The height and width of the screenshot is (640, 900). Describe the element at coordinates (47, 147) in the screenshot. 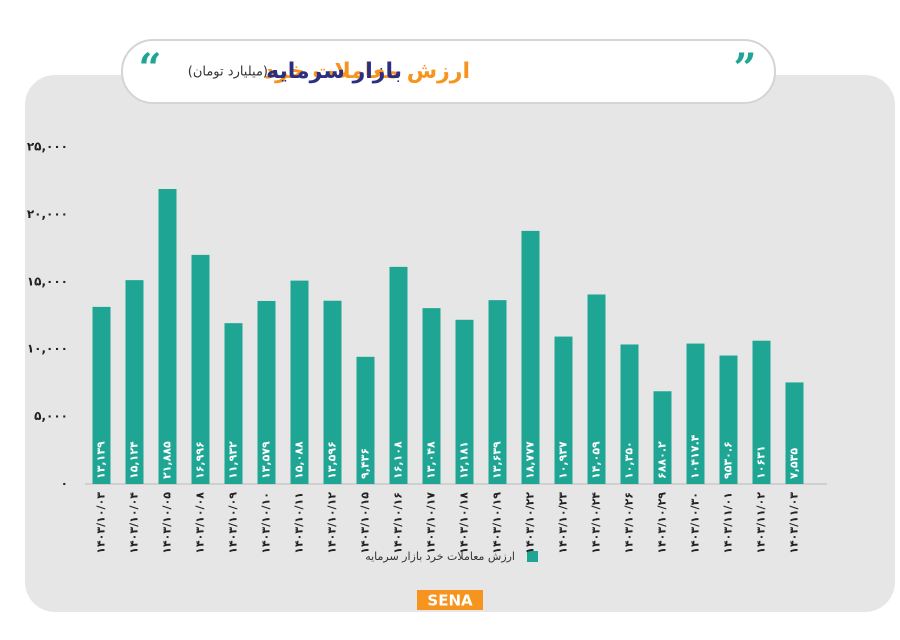

I see `y-tick-label: ۲۵,۰۰۰` at that location.